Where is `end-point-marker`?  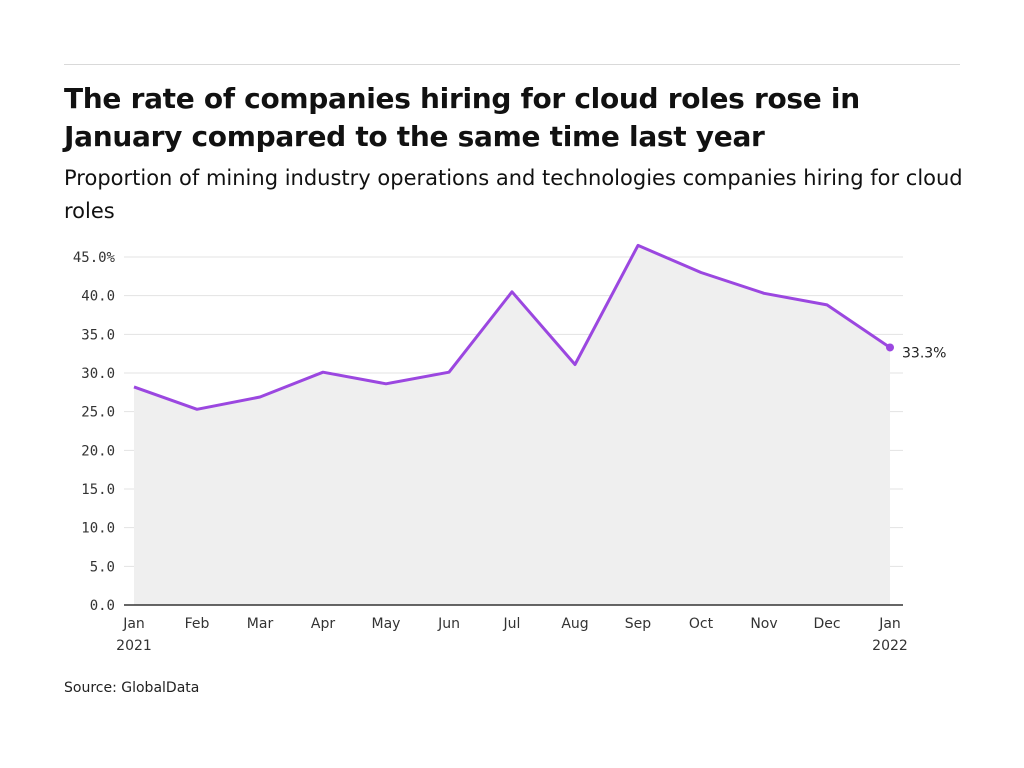 end-point-marker is located at coordinates (890, 347).